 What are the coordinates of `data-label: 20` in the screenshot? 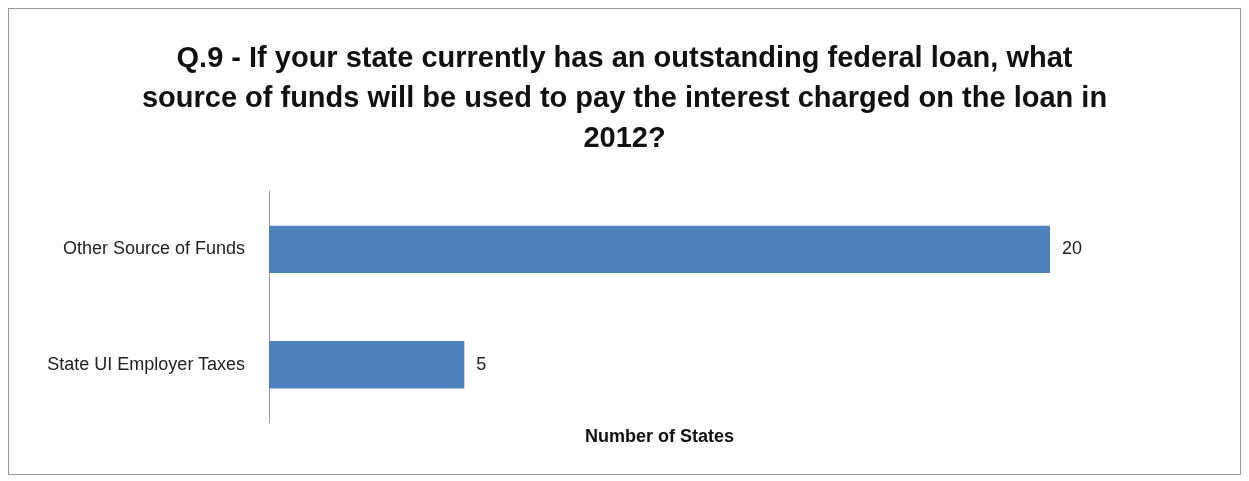 It's located at (1072, 248).